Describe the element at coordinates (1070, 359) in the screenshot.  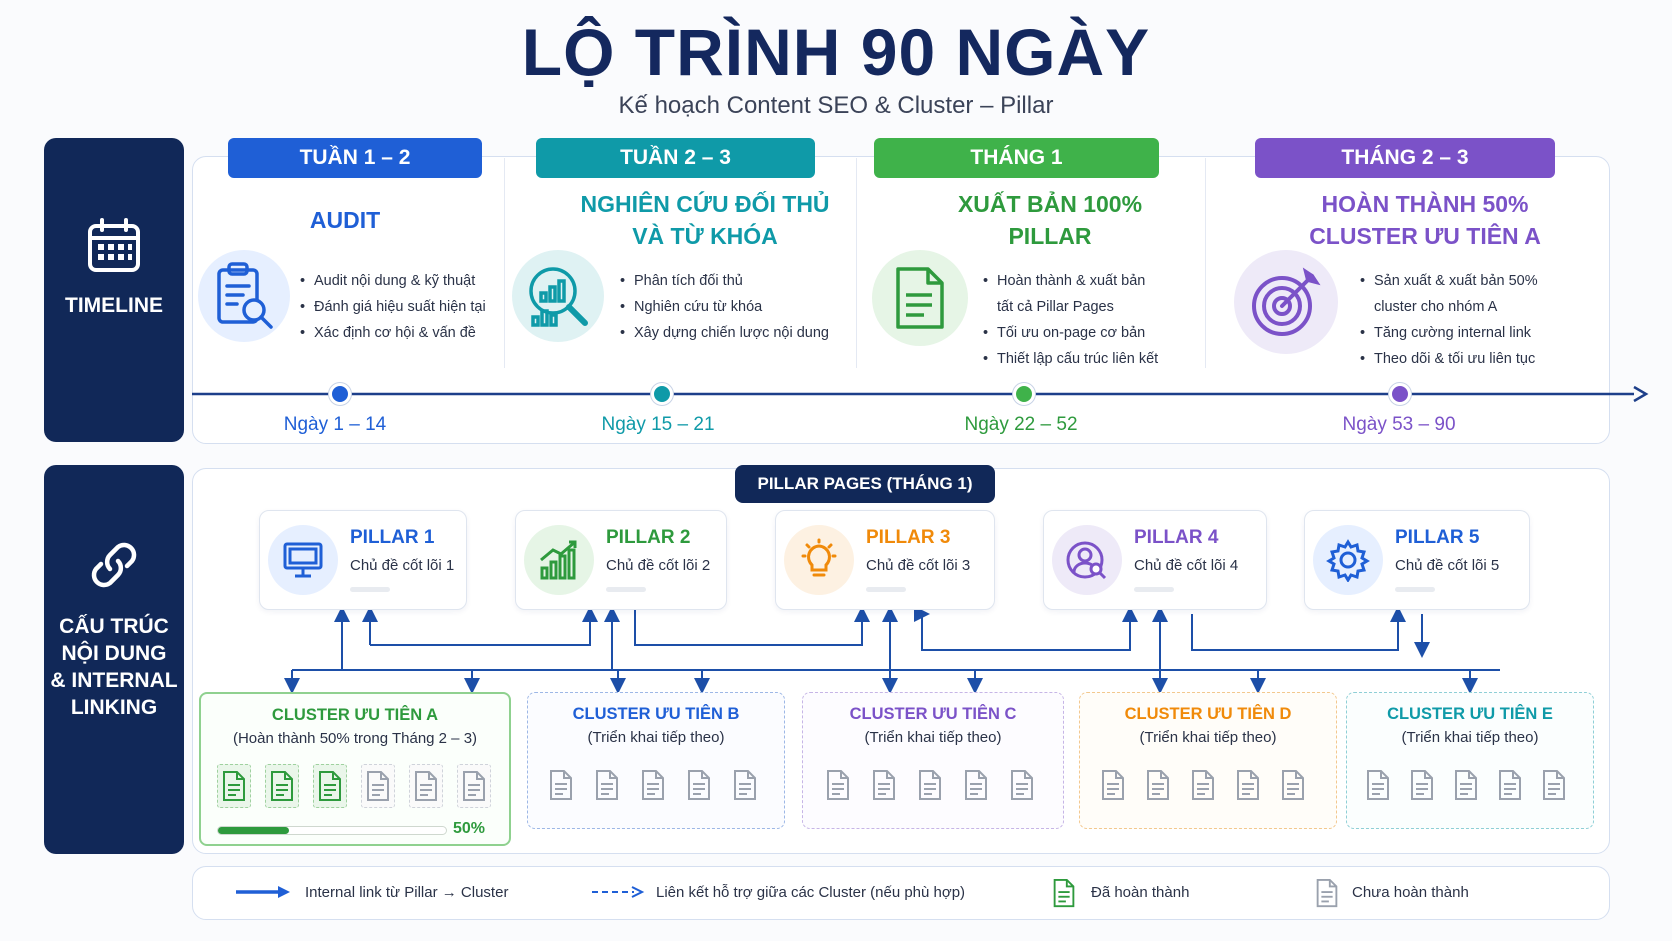
I see `bullet-item: Thiết lập cấu trúc liên kết` at that location.